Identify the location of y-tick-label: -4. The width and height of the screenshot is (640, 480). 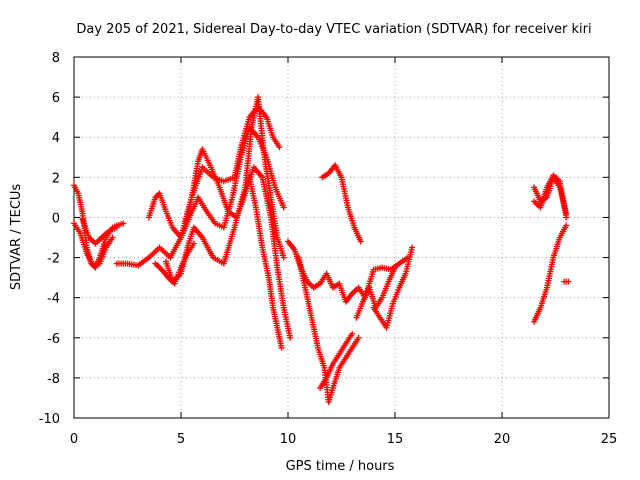
(53, 299).